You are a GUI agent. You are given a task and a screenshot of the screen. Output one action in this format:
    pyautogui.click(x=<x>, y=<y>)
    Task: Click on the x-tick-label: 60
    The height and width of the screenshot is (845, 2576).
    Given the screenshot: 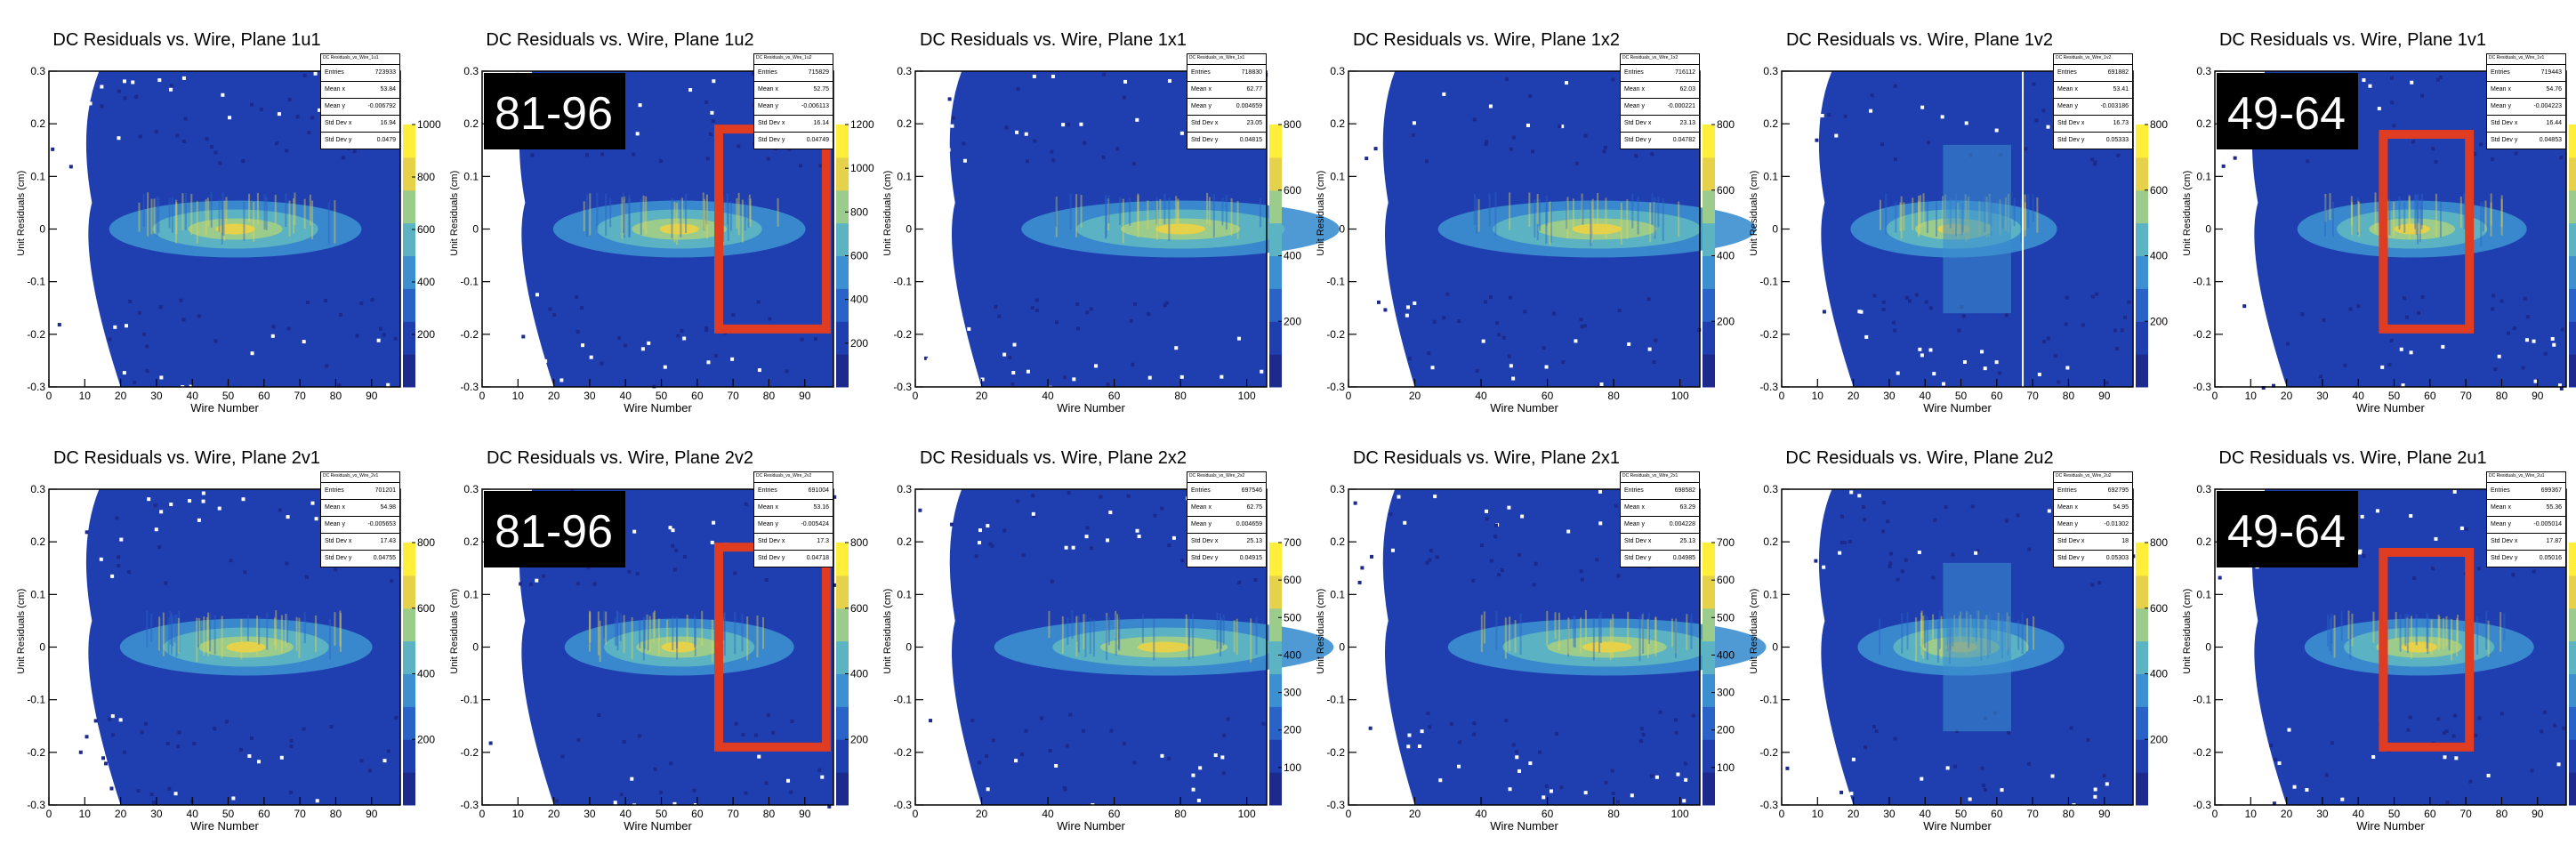 What is the action you would take?
    pyautogui.click(x=1997, y=396)
    